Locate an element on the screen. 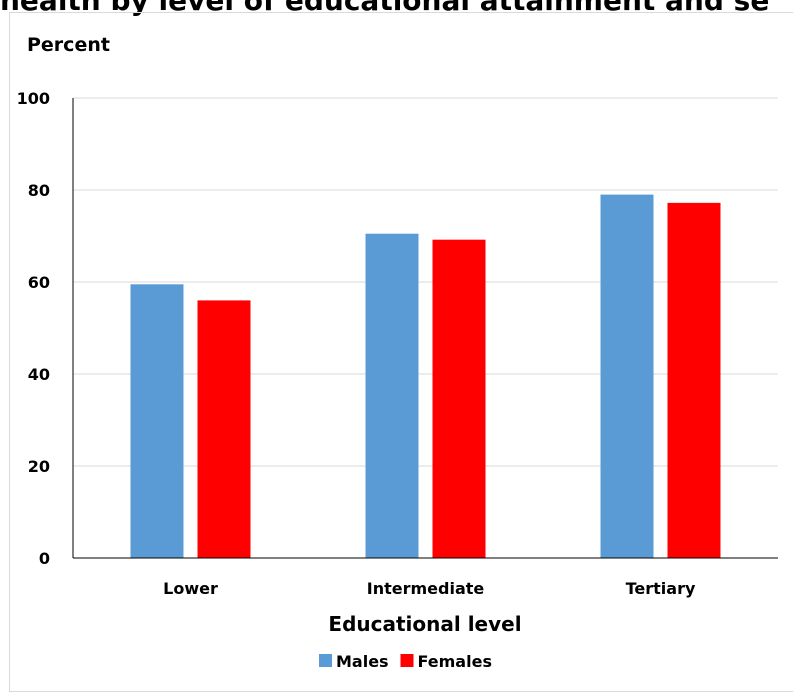  x-tick-labels: Lower Intermediate Tertiary is located at coordinates (429, 588).